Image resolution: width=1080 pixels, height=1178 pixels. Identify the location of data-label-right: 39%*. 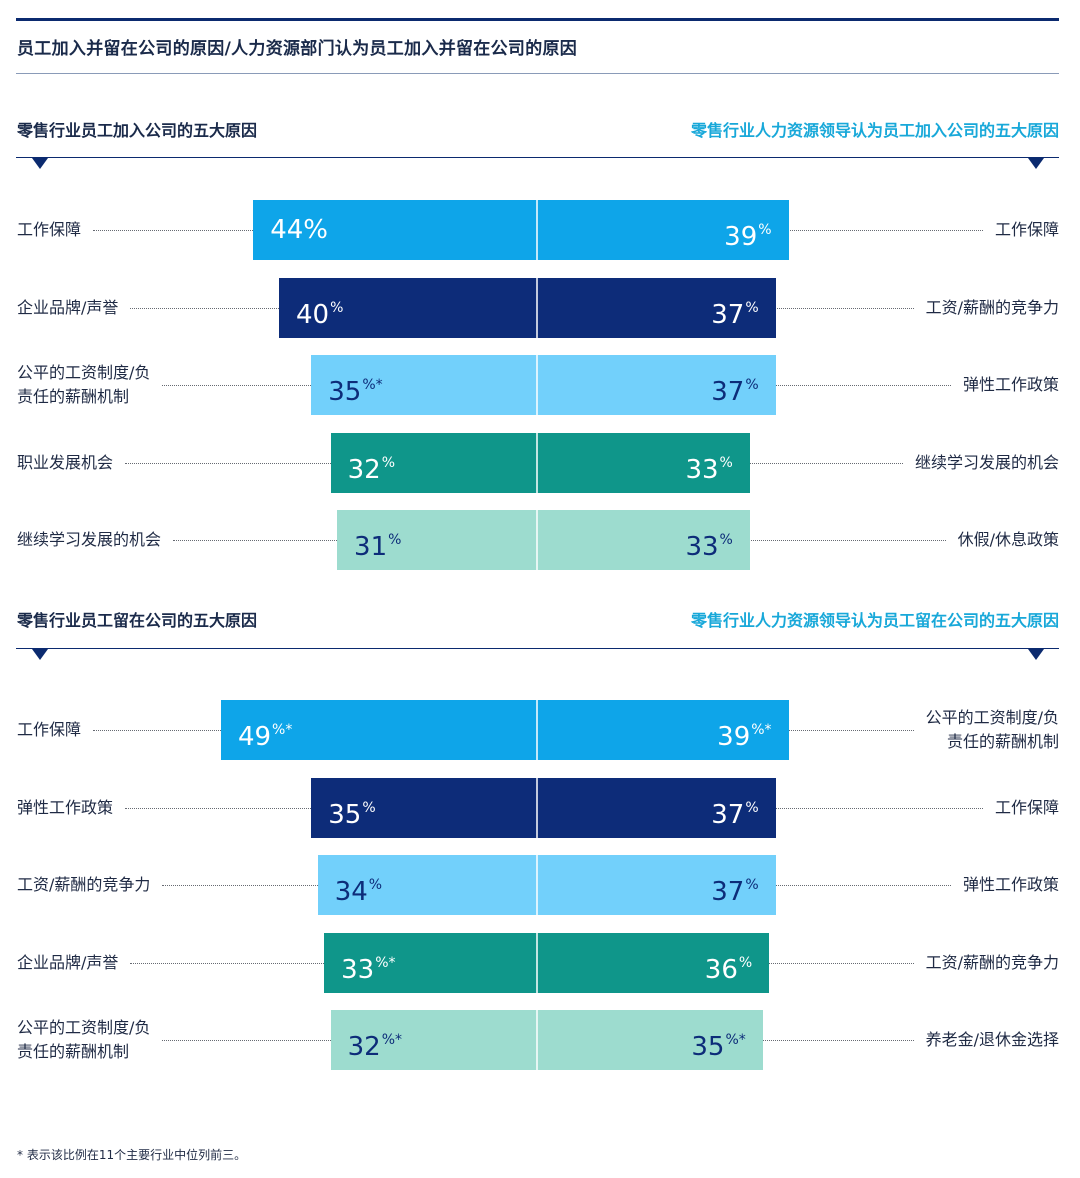
(744, 730).